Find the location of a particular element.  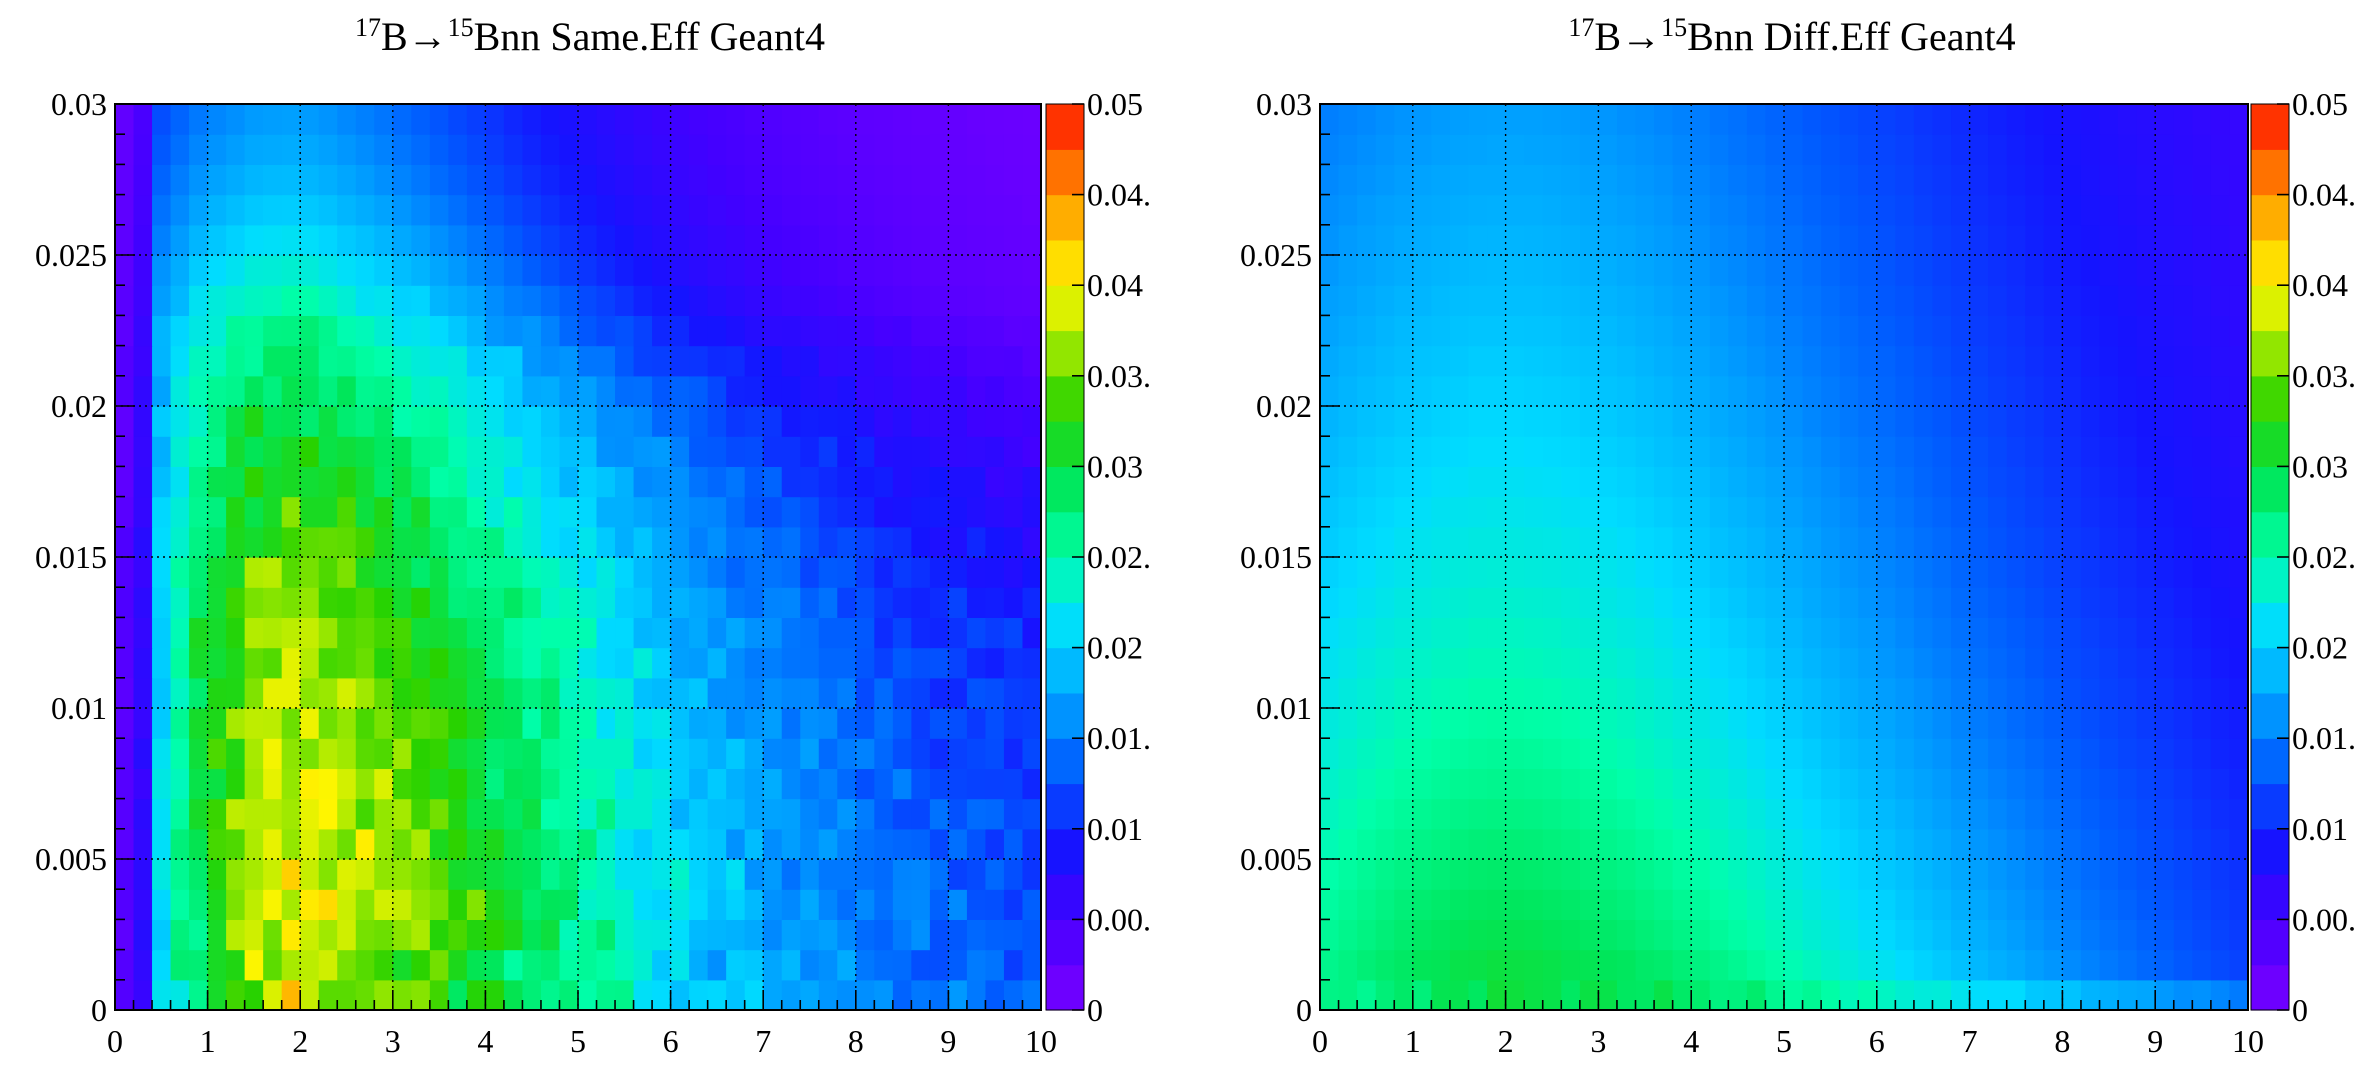

y-tick-label: 0.015 is located at coordinates (1276, 557).